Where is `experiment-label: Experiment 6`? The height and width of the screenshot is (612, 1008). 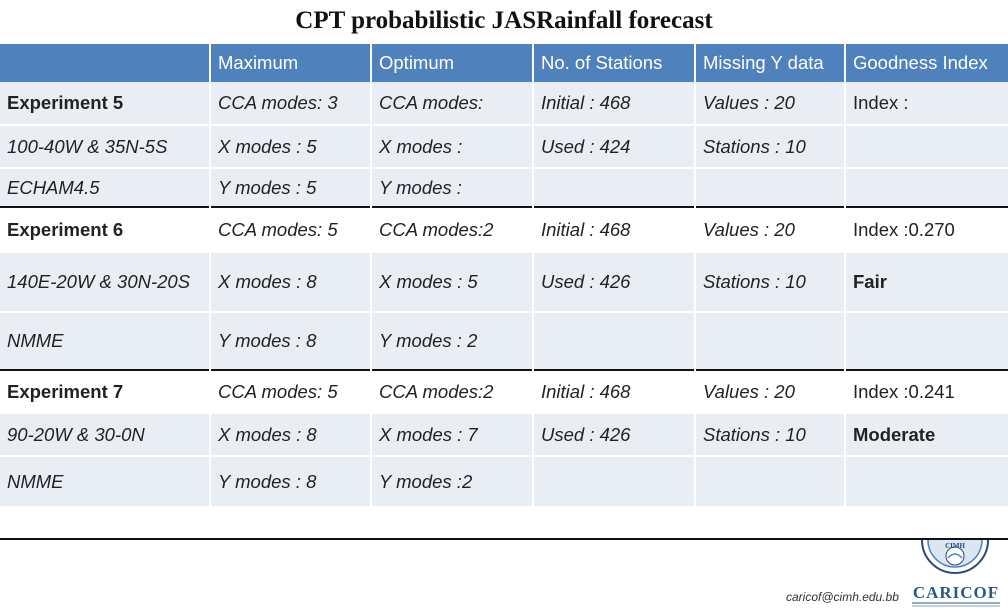
experiment-label: Experiment 6 is located at coordinates (105, 229).